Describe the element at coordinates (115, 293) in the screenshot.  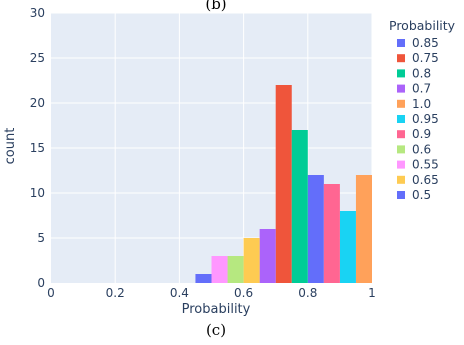
I see `x-tick-label: 0.2` at that location.